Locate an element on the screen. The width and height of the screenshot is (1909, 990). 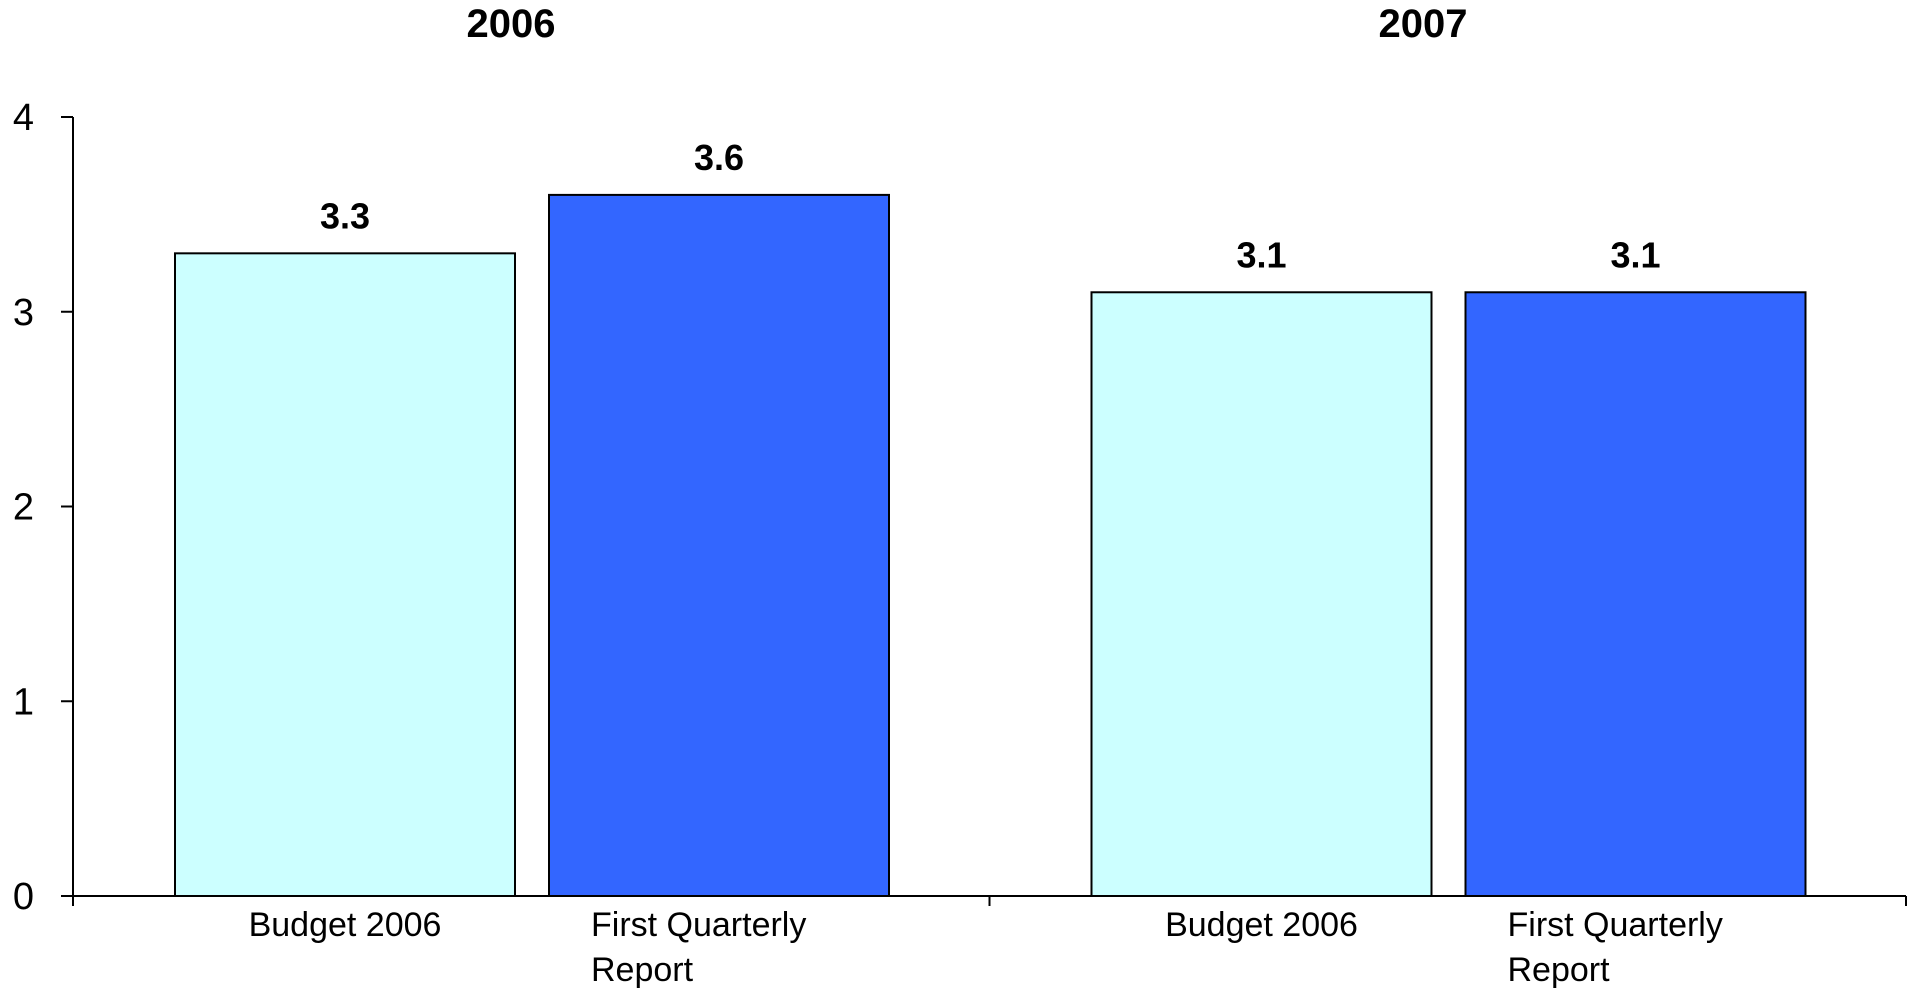
y-tick-label: 0 is located at coordinates (23, 897).